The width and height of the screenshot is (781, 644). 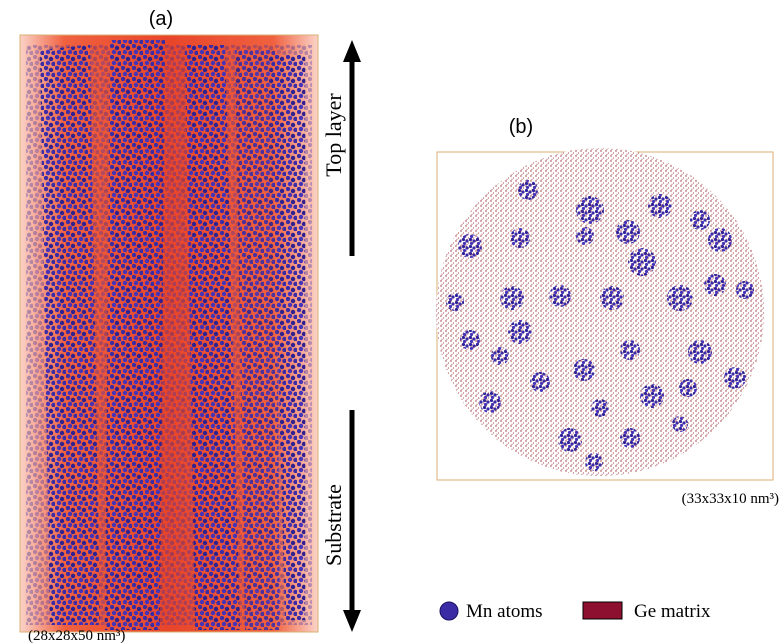 I want to click on arrow-up, so click(x=352, y=148).